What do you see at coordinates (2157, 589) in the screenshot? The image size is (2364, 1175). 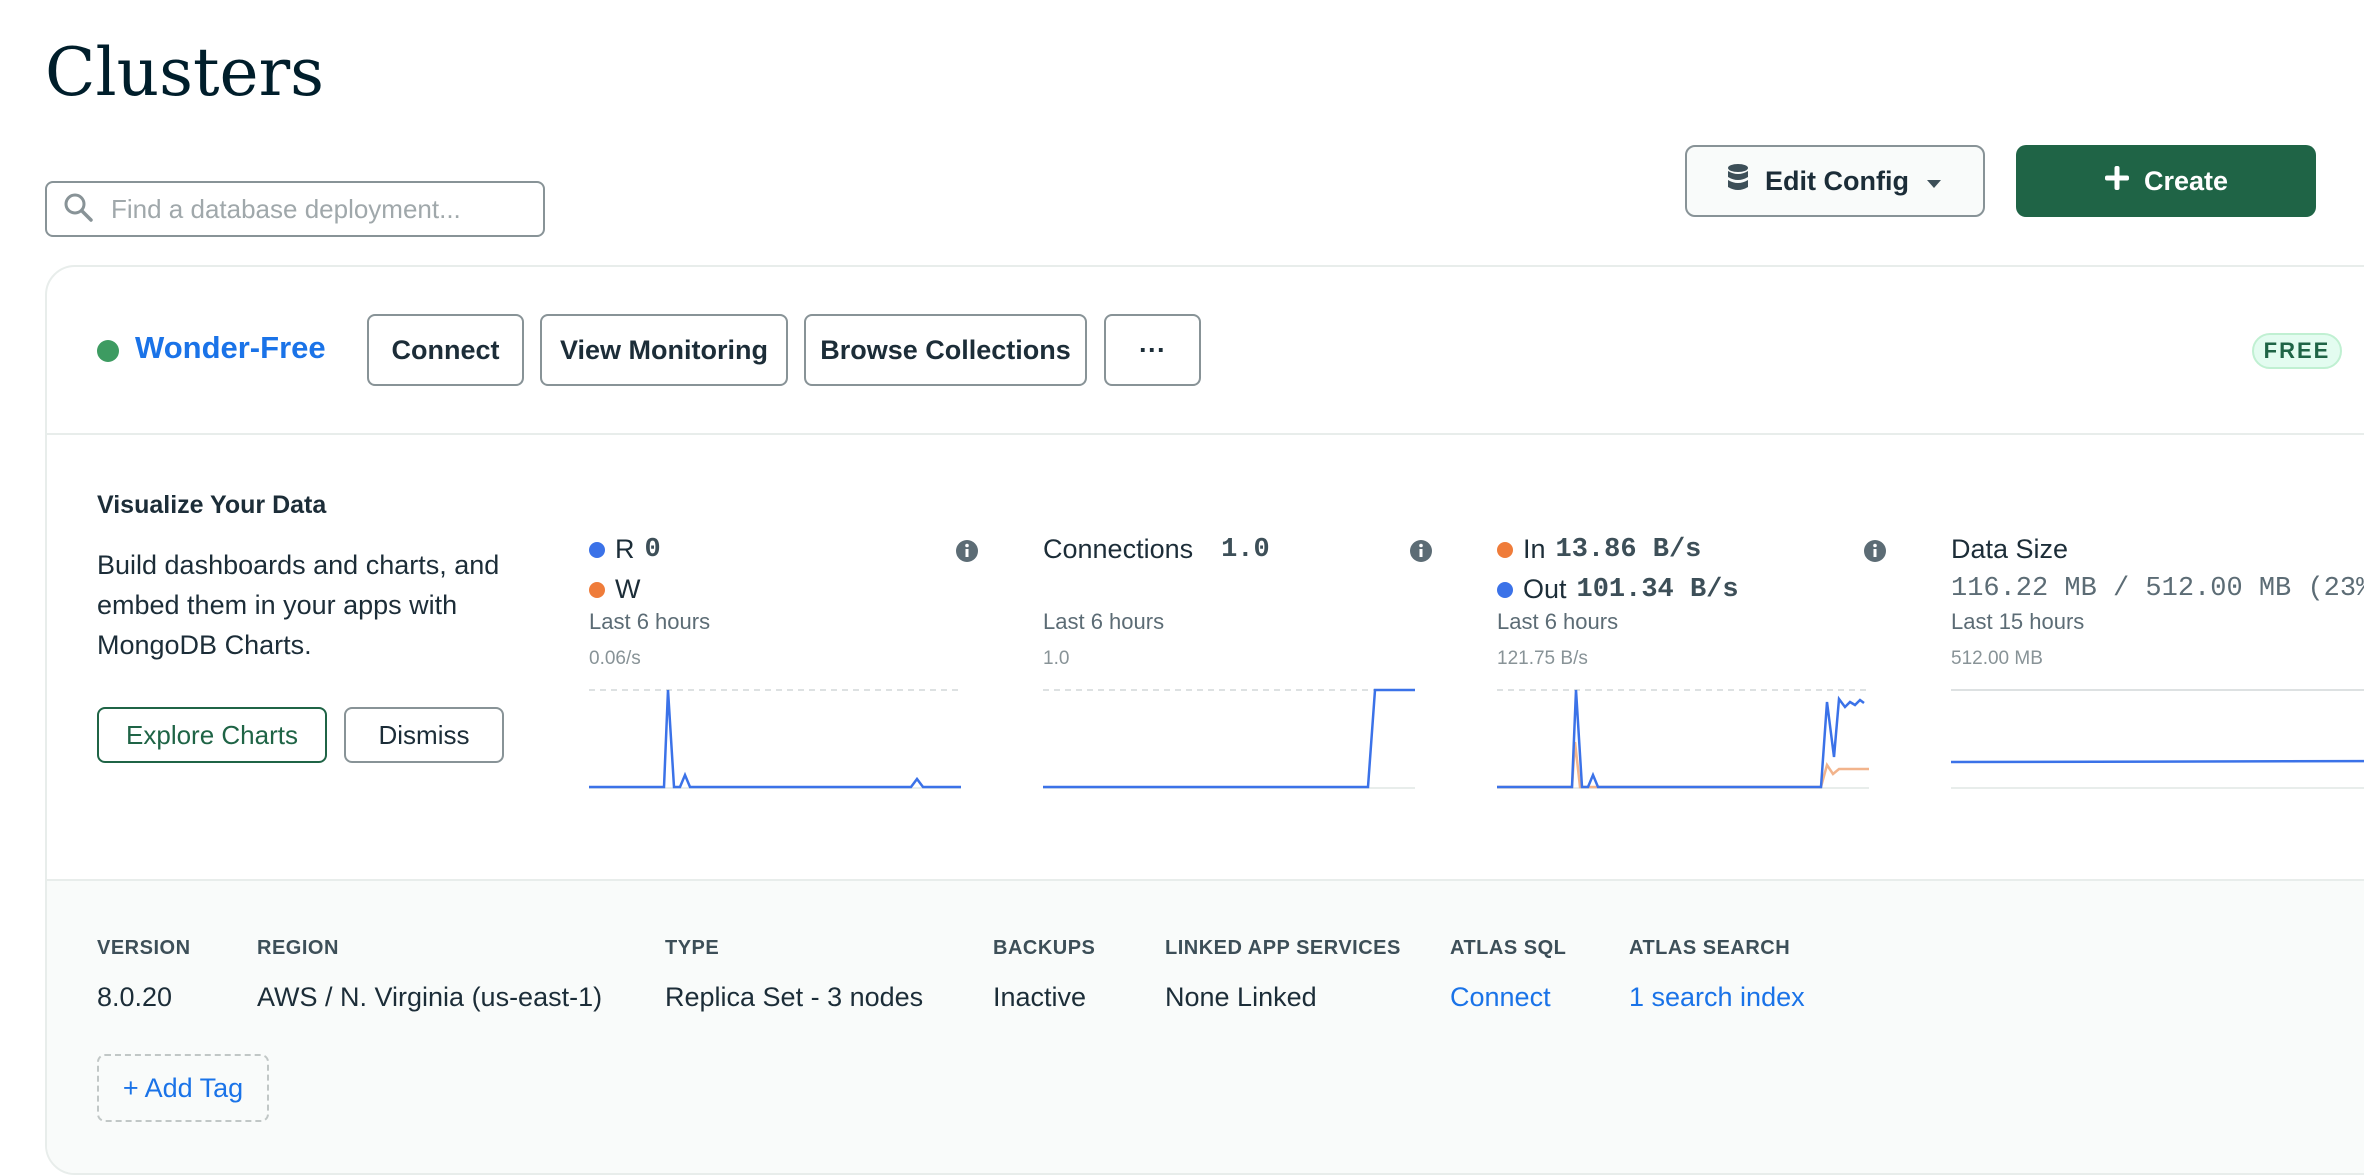 I see `data-size-value: 116.22 MB / 512.00 MB (23%)` at bounding box center [2157, 589].